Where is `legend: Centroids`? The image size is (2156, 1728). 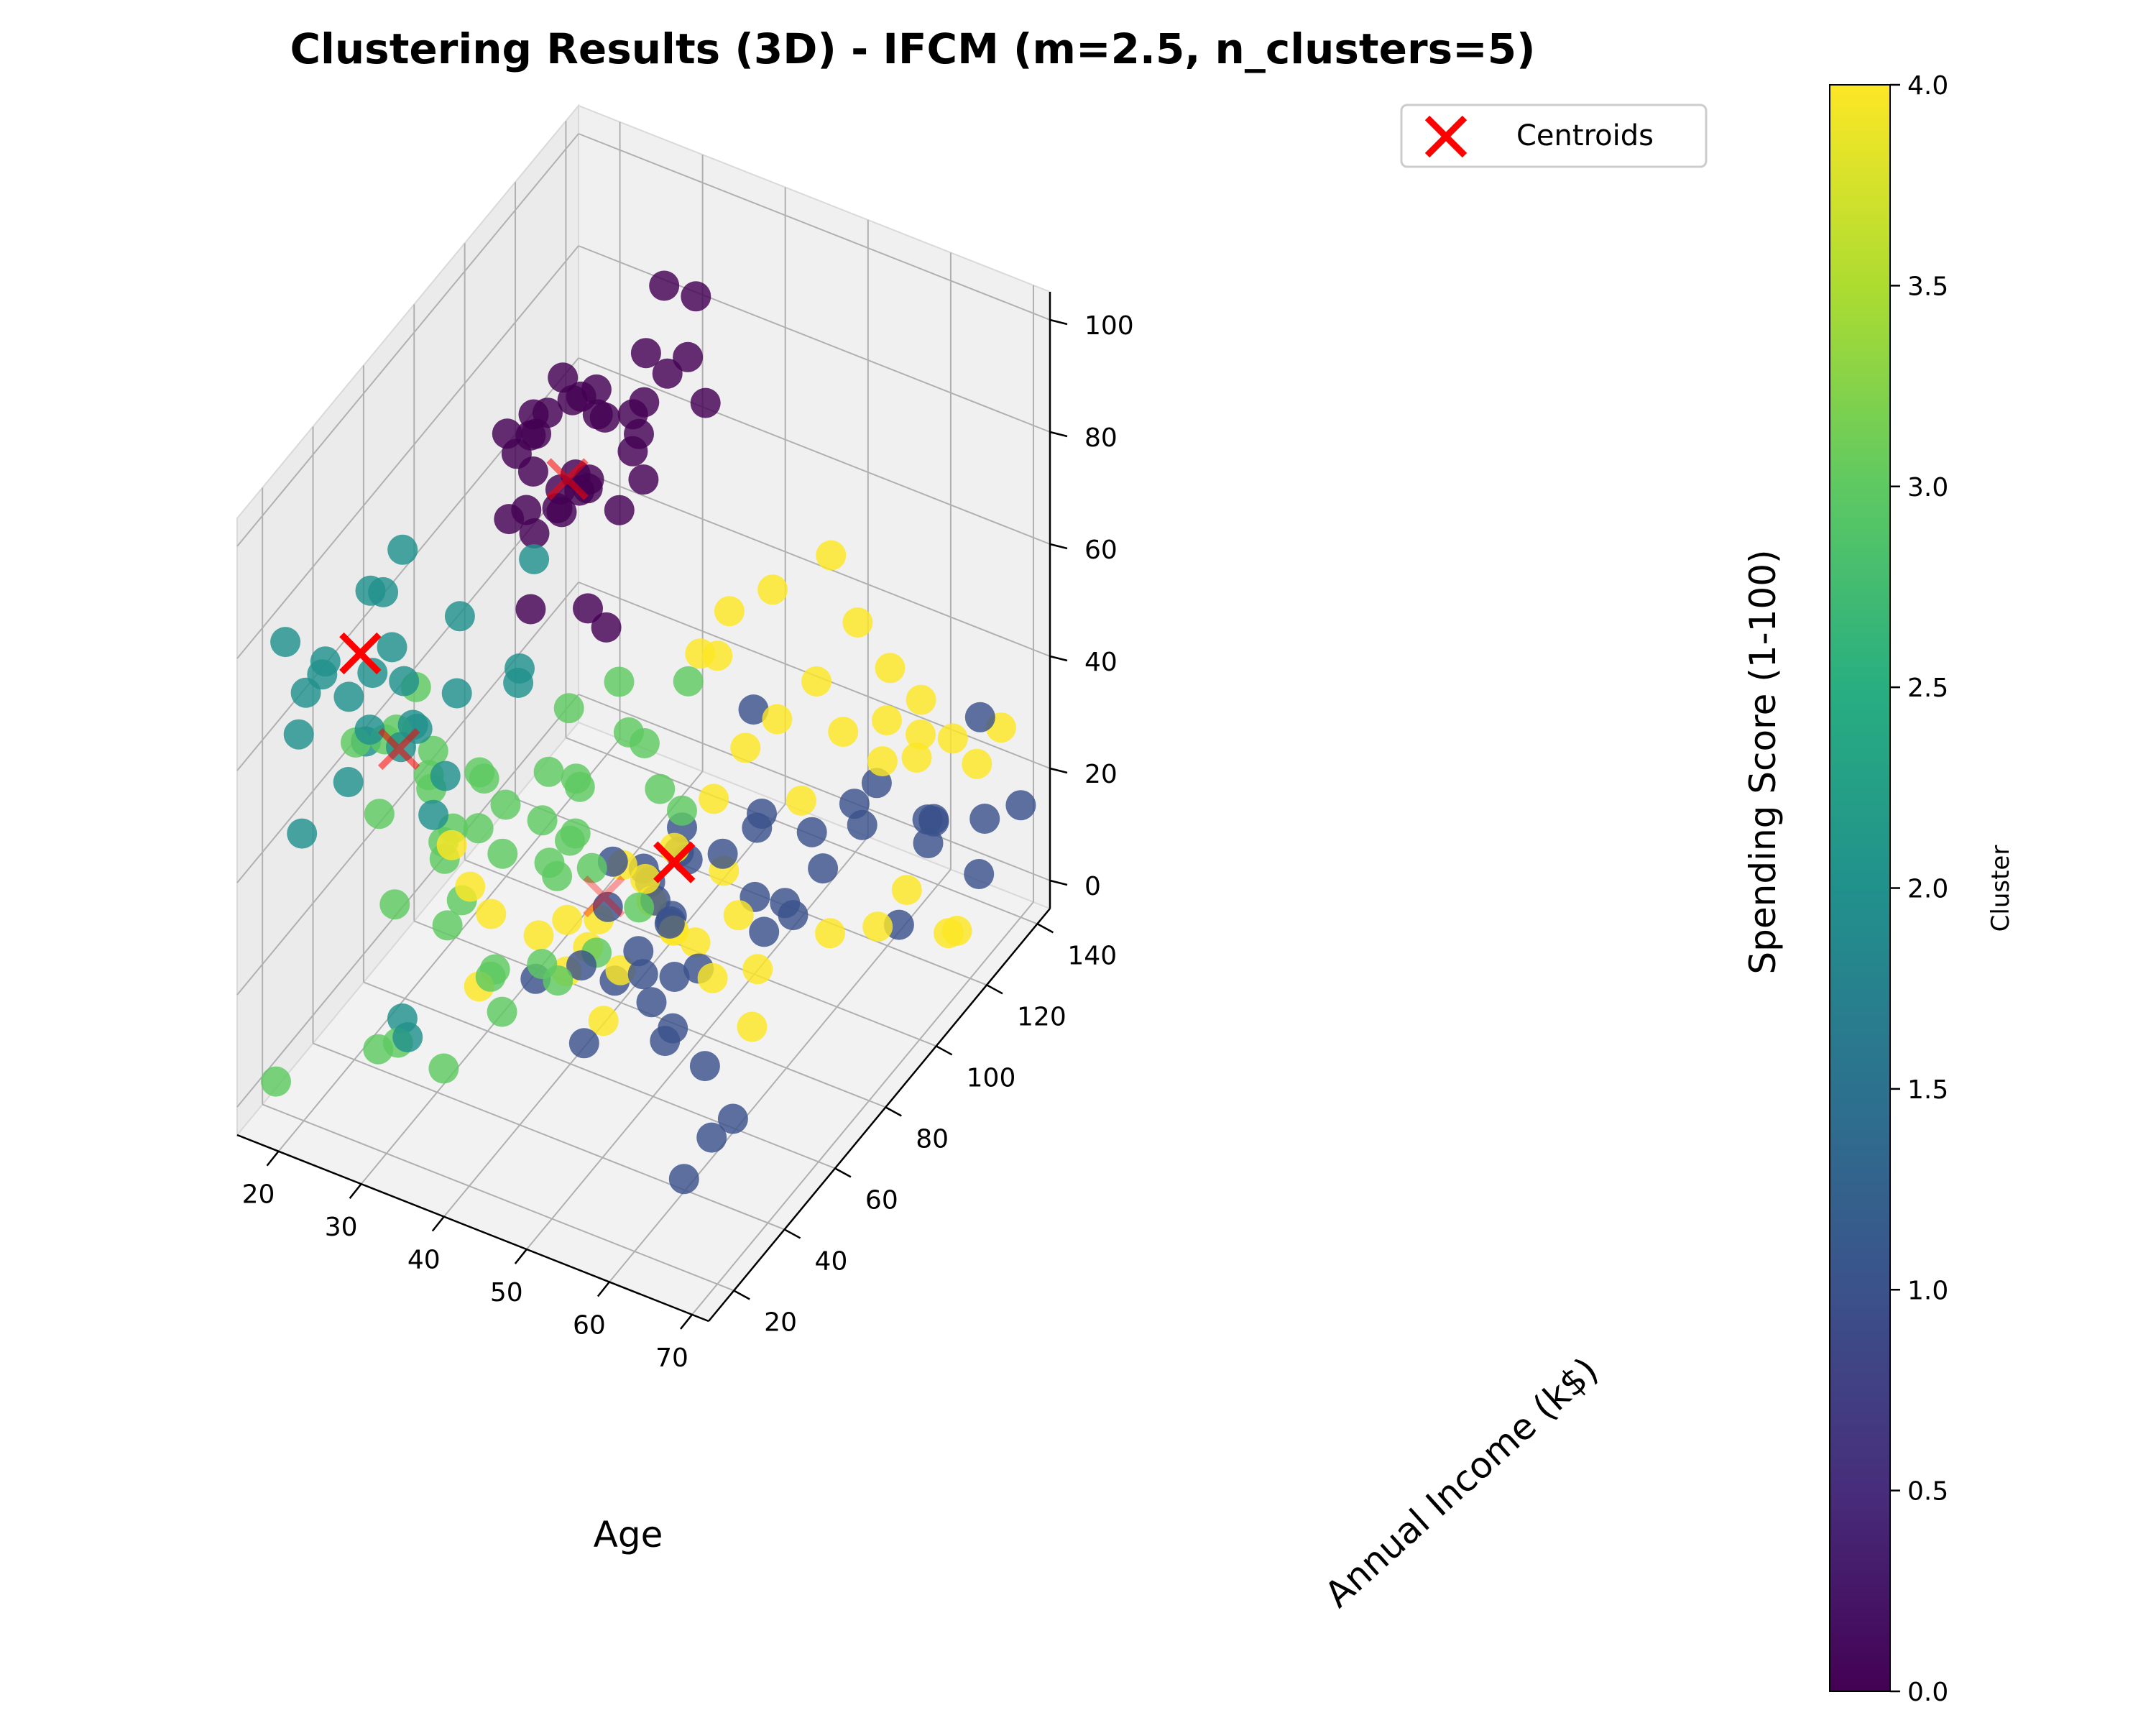 legend: Centroids is located at coordinates (1554, 136).